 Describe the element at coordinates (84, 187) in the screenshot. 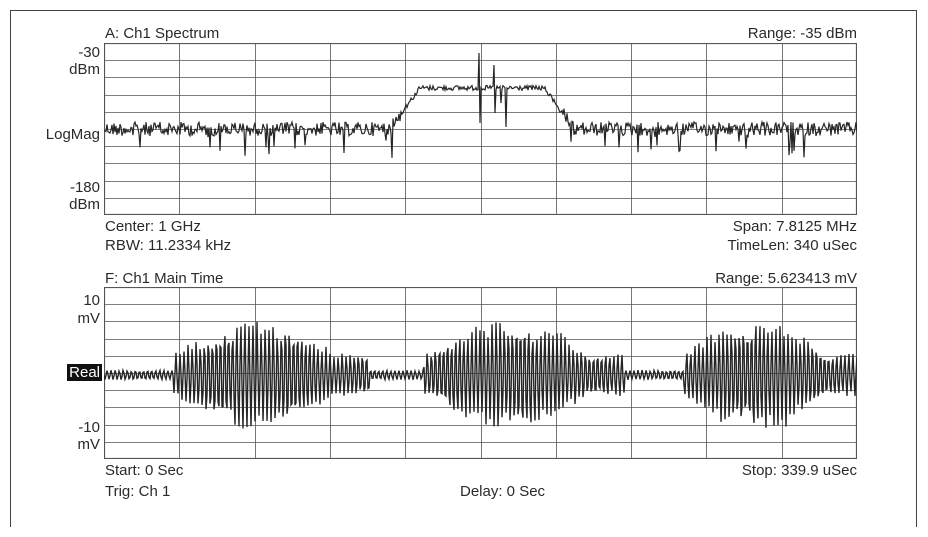

I see `spectrum-y-bottom-value: -180` at that location.